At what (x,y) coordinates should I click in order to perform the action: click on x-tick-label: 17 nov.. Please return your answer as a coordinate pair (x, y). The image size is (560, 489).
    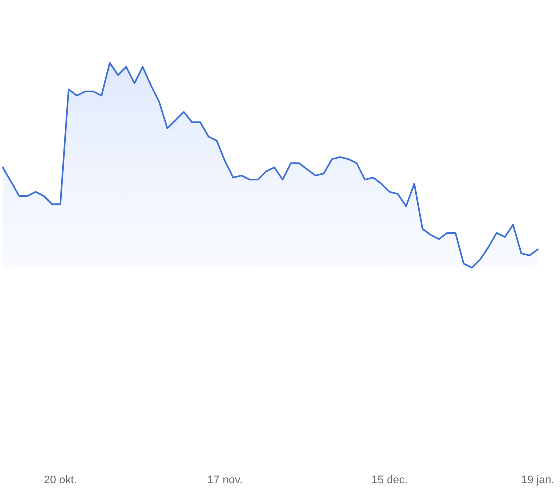
    Looking at the image, I should click on (225, 480).